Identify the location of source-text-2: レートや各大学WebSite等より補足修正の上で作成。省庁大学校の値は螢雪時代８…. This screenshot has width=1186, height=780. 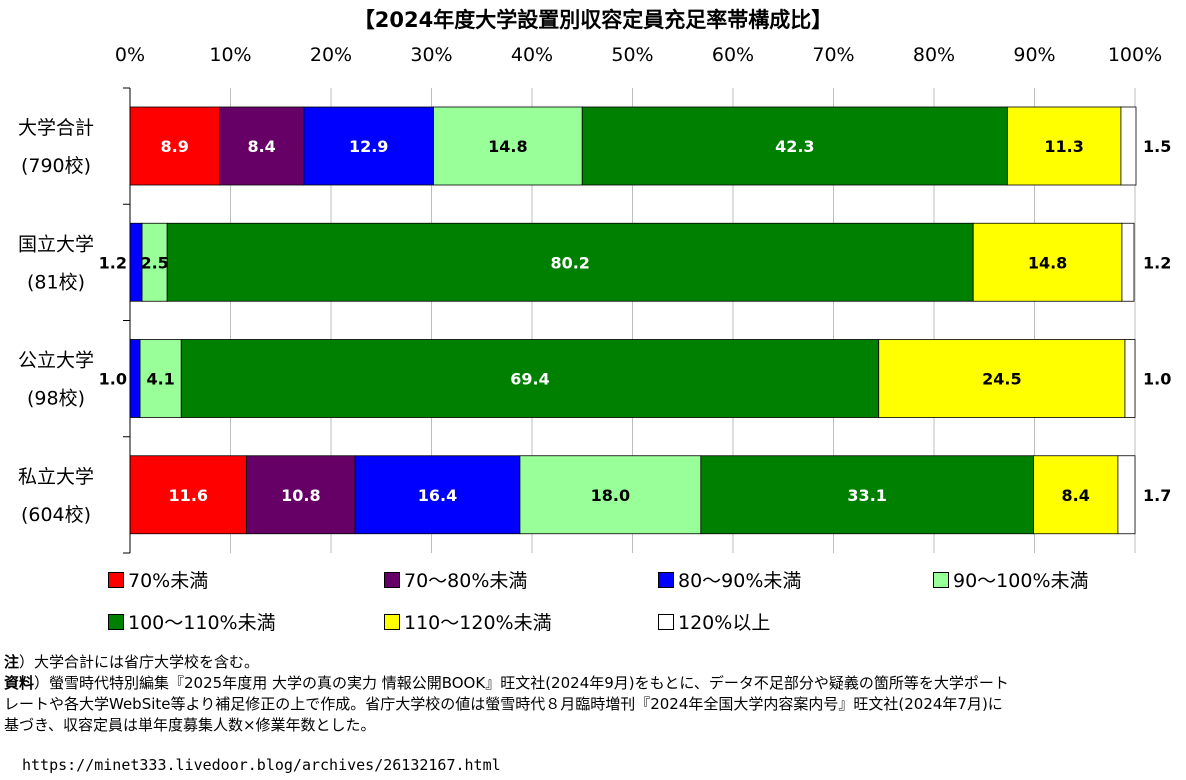
(503, 704).